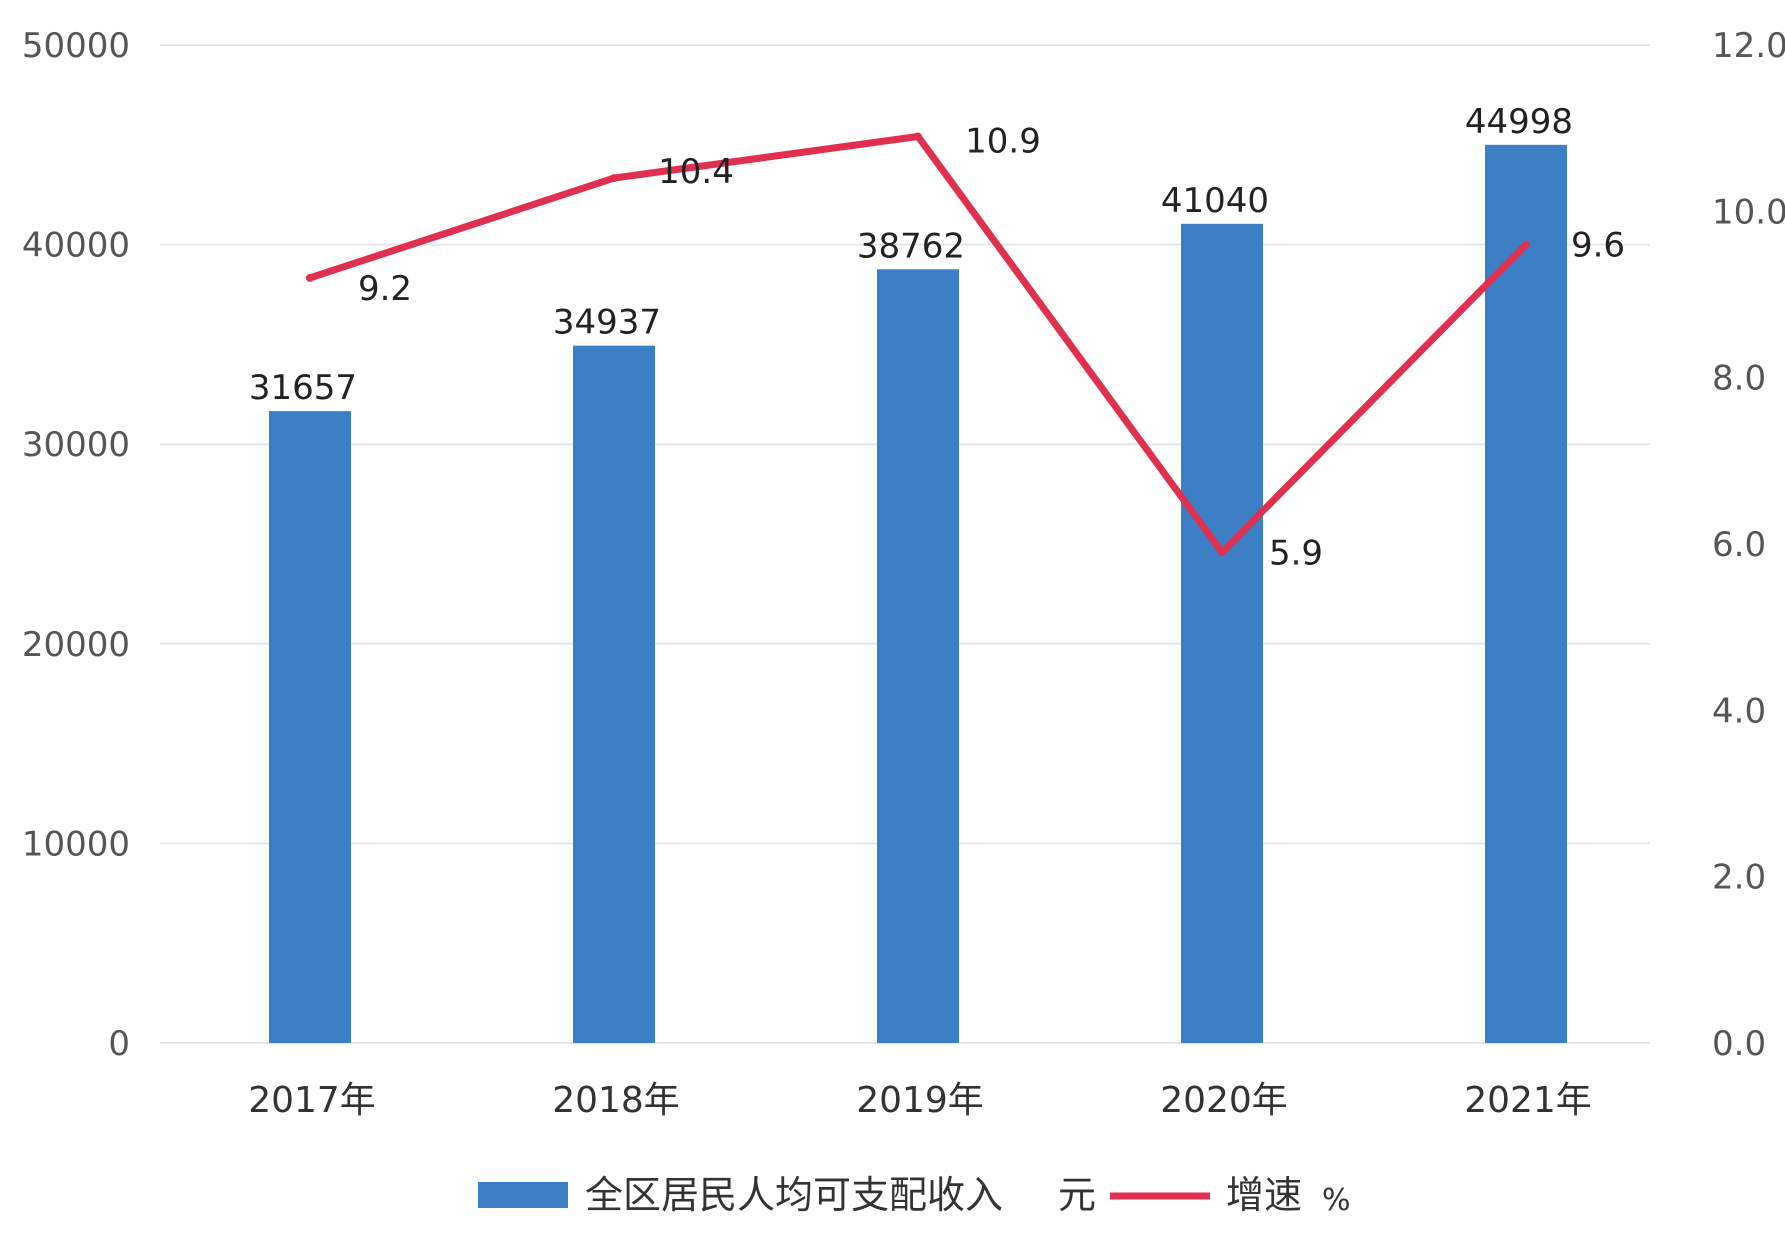 The width and height of the screenshot is (1785, 1233). I want to click on right-tick-label: 4.0, so click(1739, 711).